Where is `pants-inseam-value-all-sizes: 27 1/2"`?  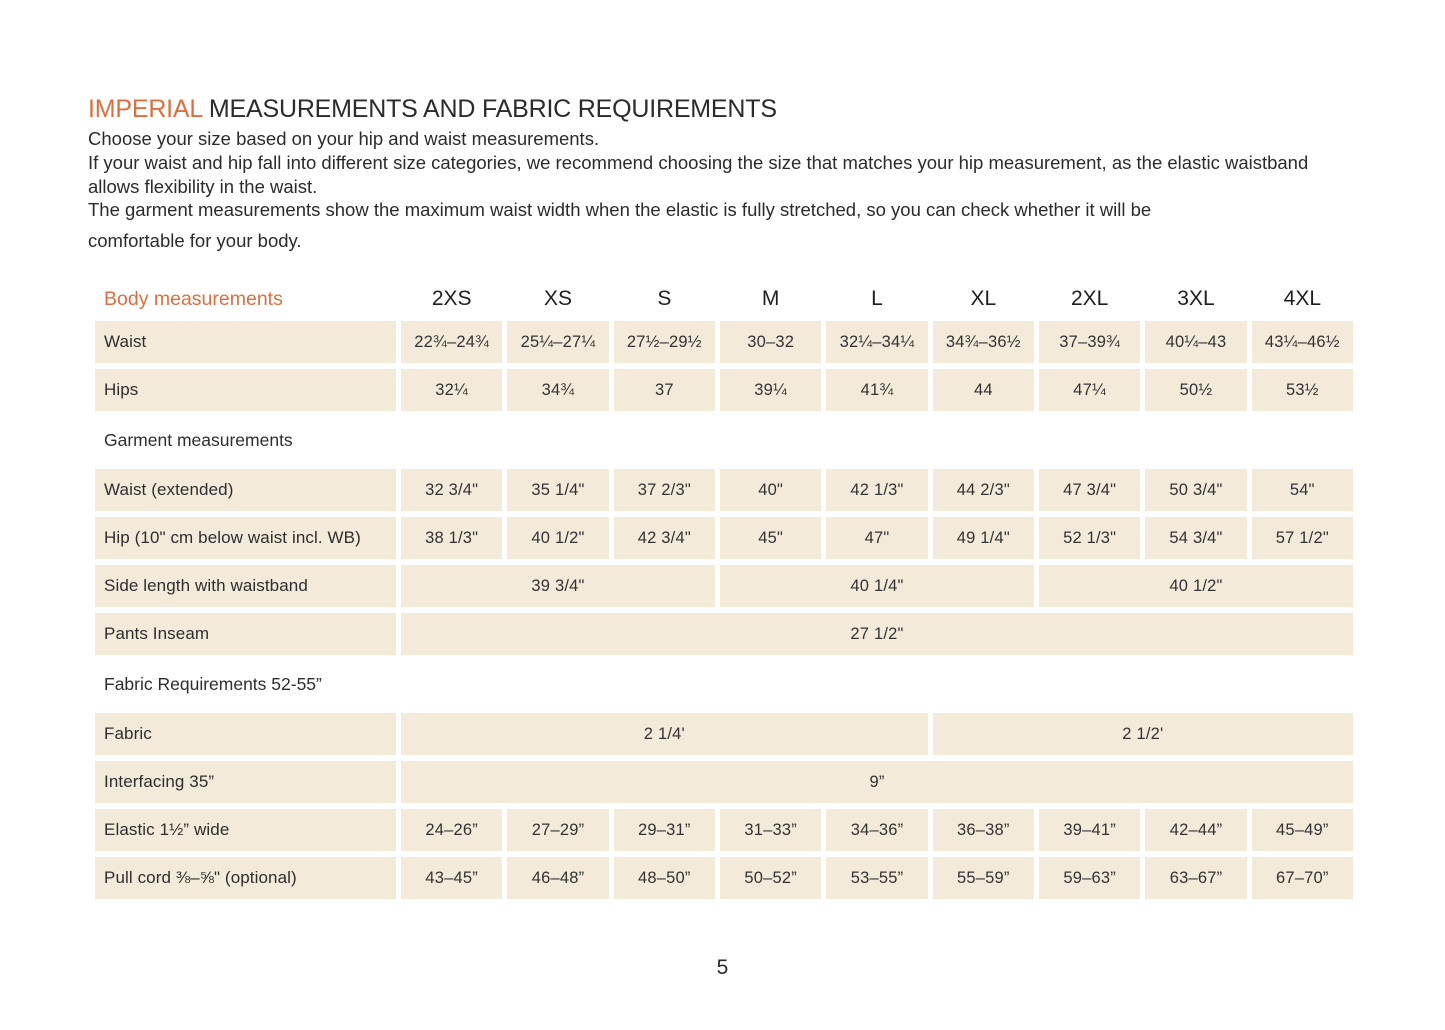 pants-inseam-value-all-sizes: 27 1/2" is located at coordinates (877, 634).